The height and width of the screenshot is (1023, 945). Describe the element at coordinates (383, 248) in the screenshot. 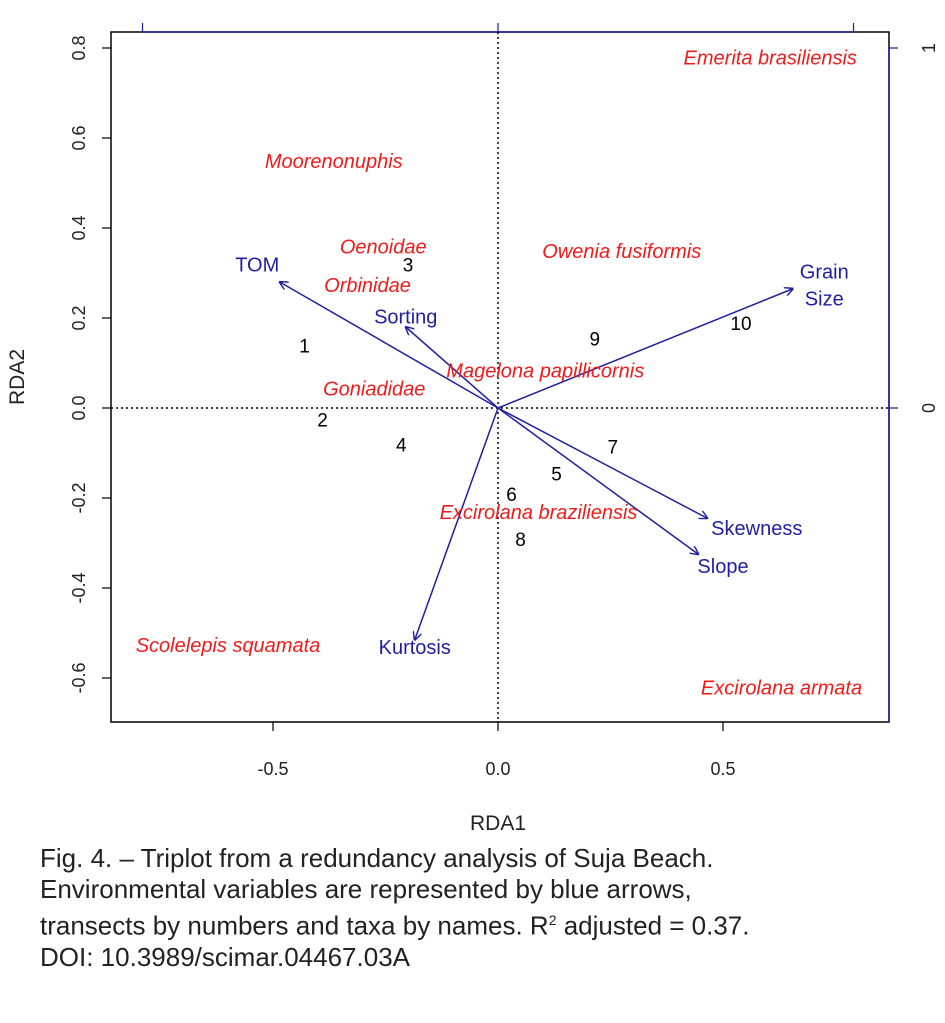

I see `taxon-label: Oenoidae` at that location.